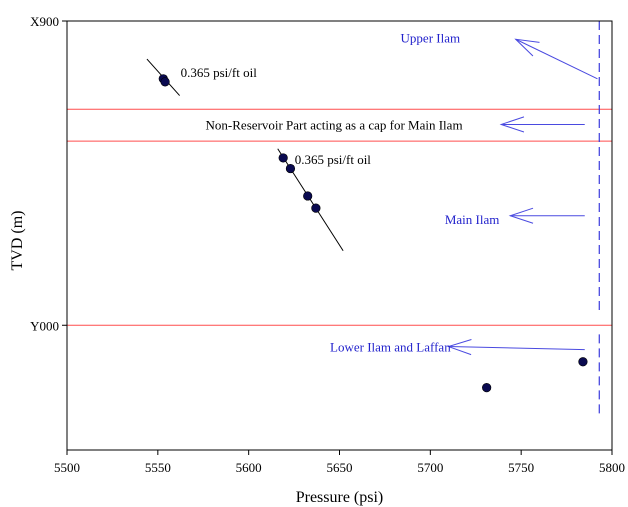 This screenshot has width=628, height=507. Describe the element at coordinates (249, 467) in the screenshot. I see `x-tick-label: 5600` at that location.